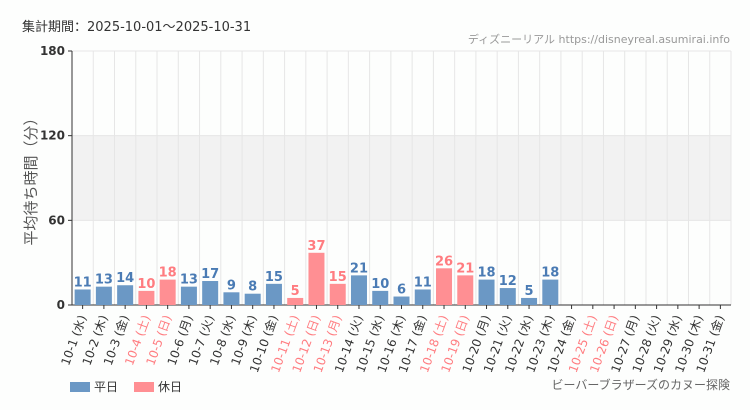  What do you see at coordinates (125, 278) in the screenshot?
I see `data-label: 14` at bounding box center [125, 278].